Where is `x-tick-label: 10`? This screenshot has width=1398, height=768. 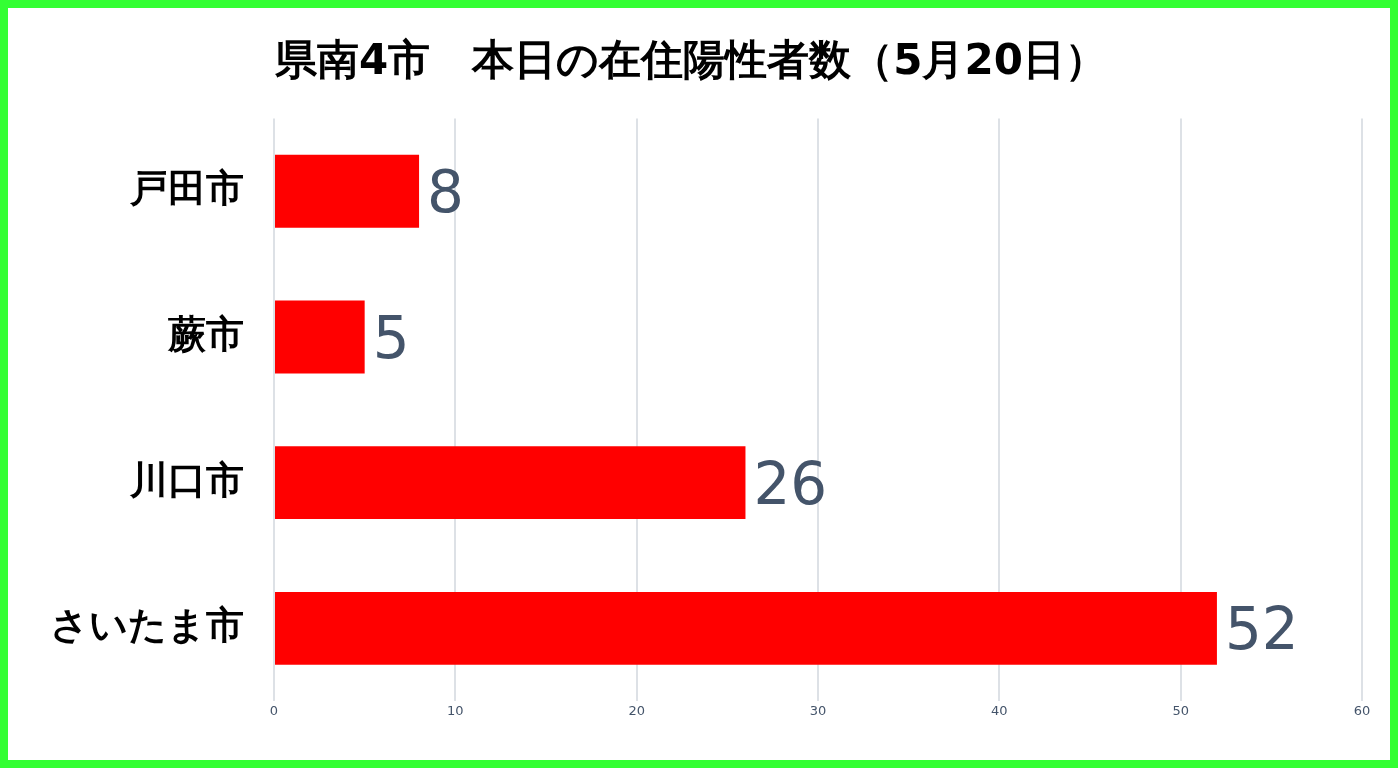 x-tick-label: 10 is located at coordinates (455, 711).